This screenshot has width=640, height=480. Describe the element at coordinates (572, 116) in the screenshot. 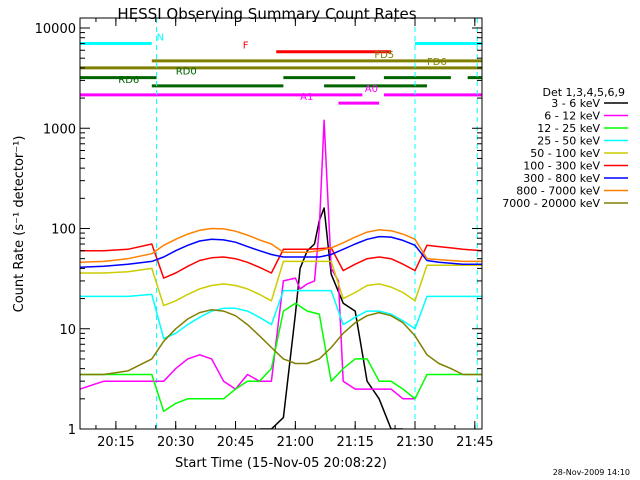

I see `legend-entry-label: 6 - 12 keV` at that location.